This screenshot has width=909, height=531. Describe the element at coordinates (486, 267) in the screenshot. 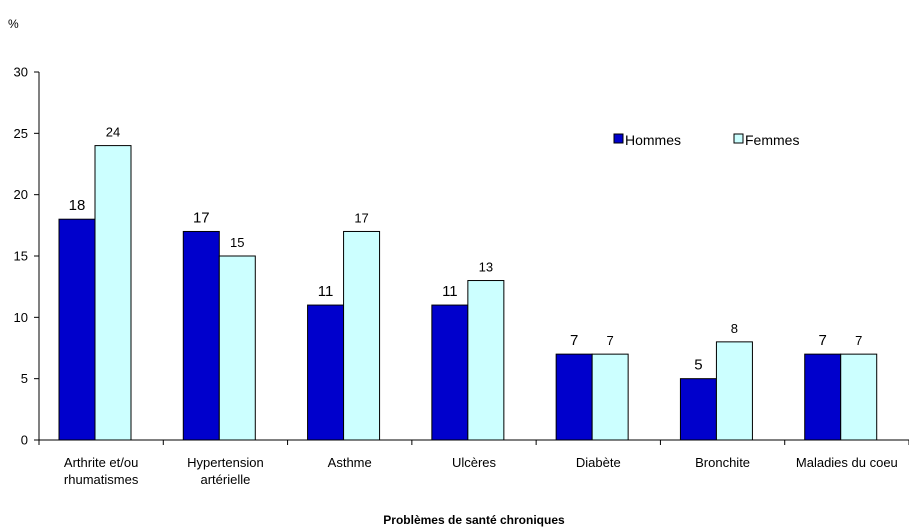

I see `data-label-femmes: 13` at that location.